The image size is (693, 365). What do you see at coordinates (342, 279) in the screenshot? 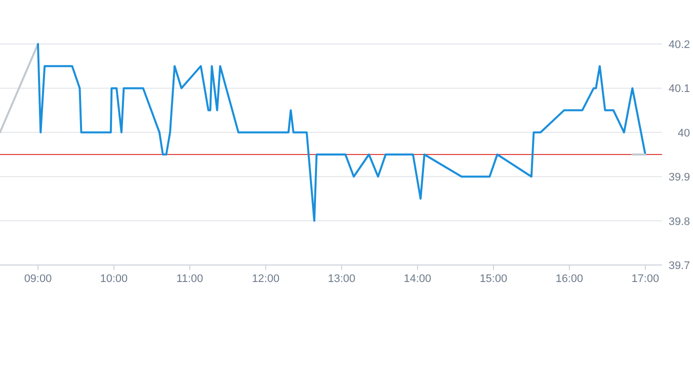
I see `x-tick-label: 13:00` at bounding box center [342, 279].